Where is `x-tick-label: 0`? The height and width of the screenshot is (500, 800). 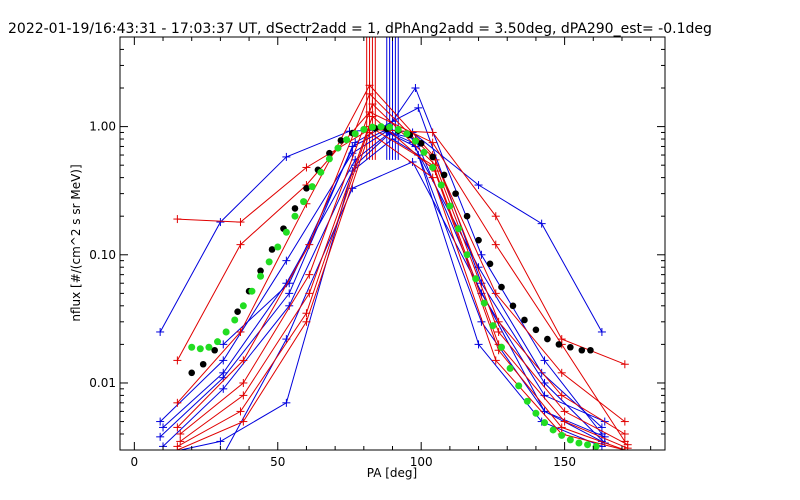 x-tick-label: 0 is located at coordinates (135, 462).